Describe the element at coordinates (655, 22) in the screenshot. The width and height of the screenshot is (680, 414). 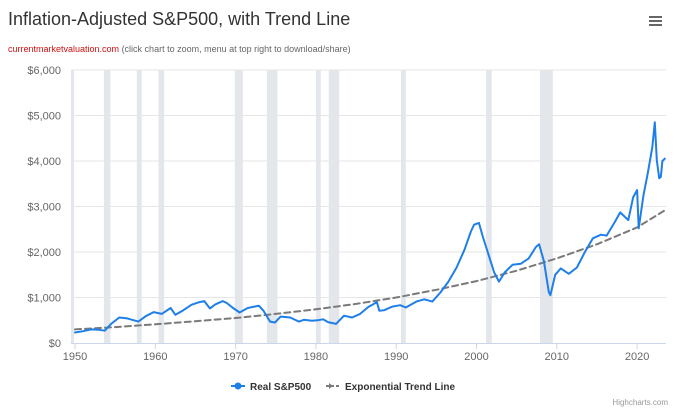
I see `hamburger-menu-icon` at that location.